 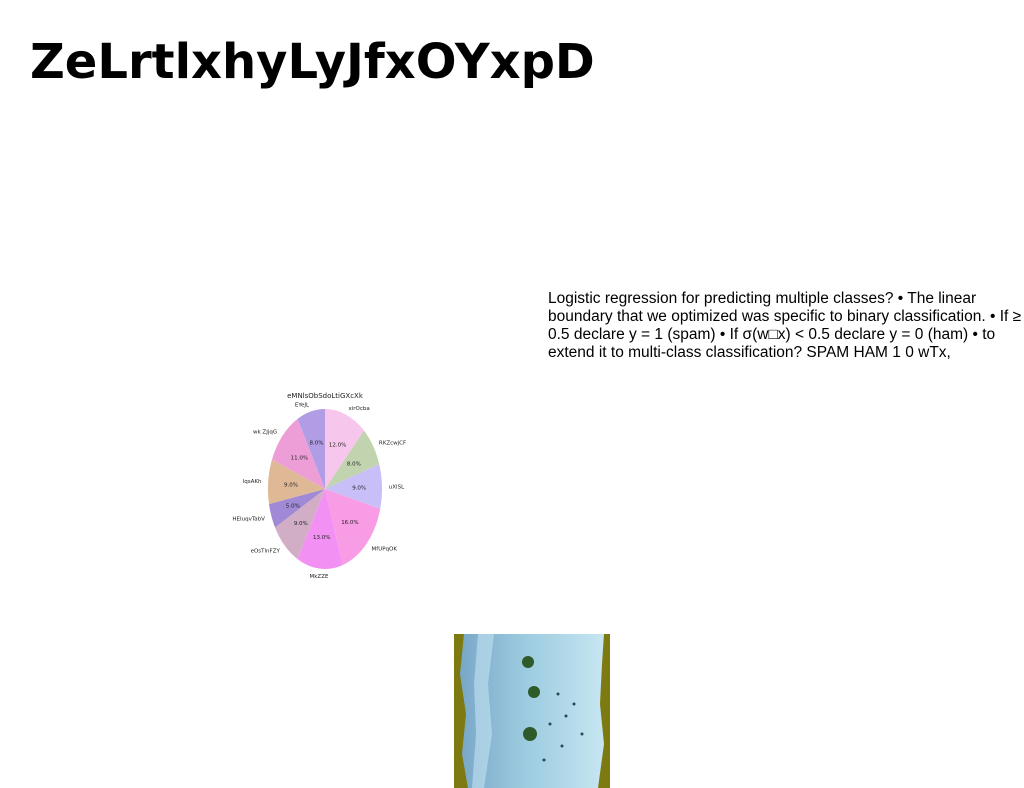 I want to click on slice-category-label: uXlSL, so click(x=397, y=487).